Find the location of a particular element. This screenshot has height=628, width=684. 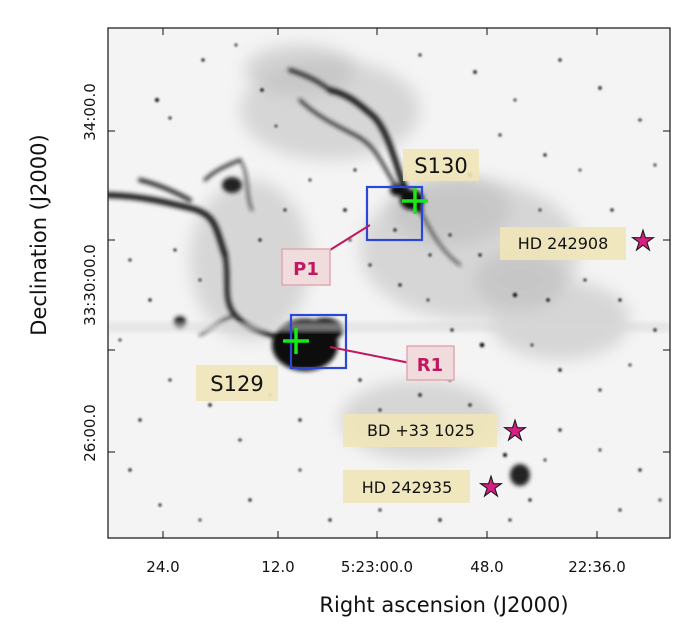

p1-label-bg is located at coordinates (306, 267).